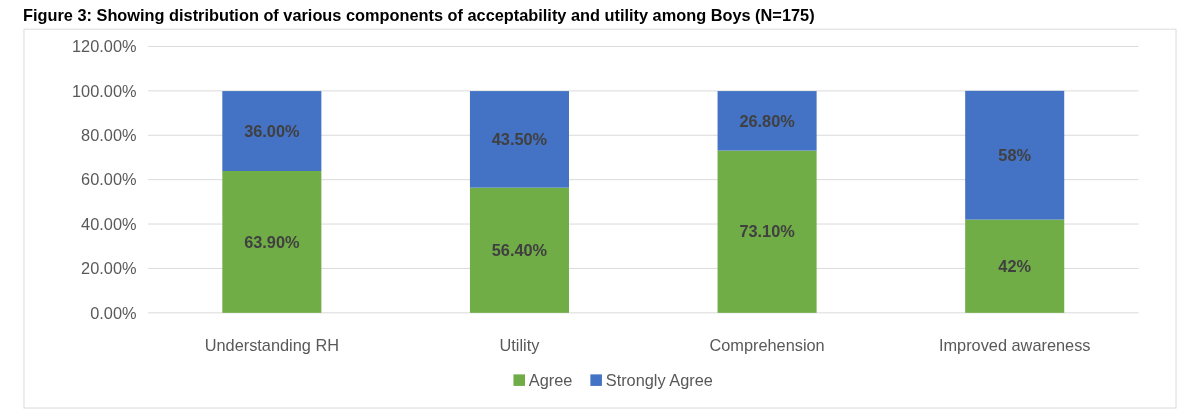 The width and height of the screenshot is (1200, 417). I want to click on chart-title: Figure 3: Showing distribution of various components of acceptability and utility among Boys (N=175), so click(419, 15).